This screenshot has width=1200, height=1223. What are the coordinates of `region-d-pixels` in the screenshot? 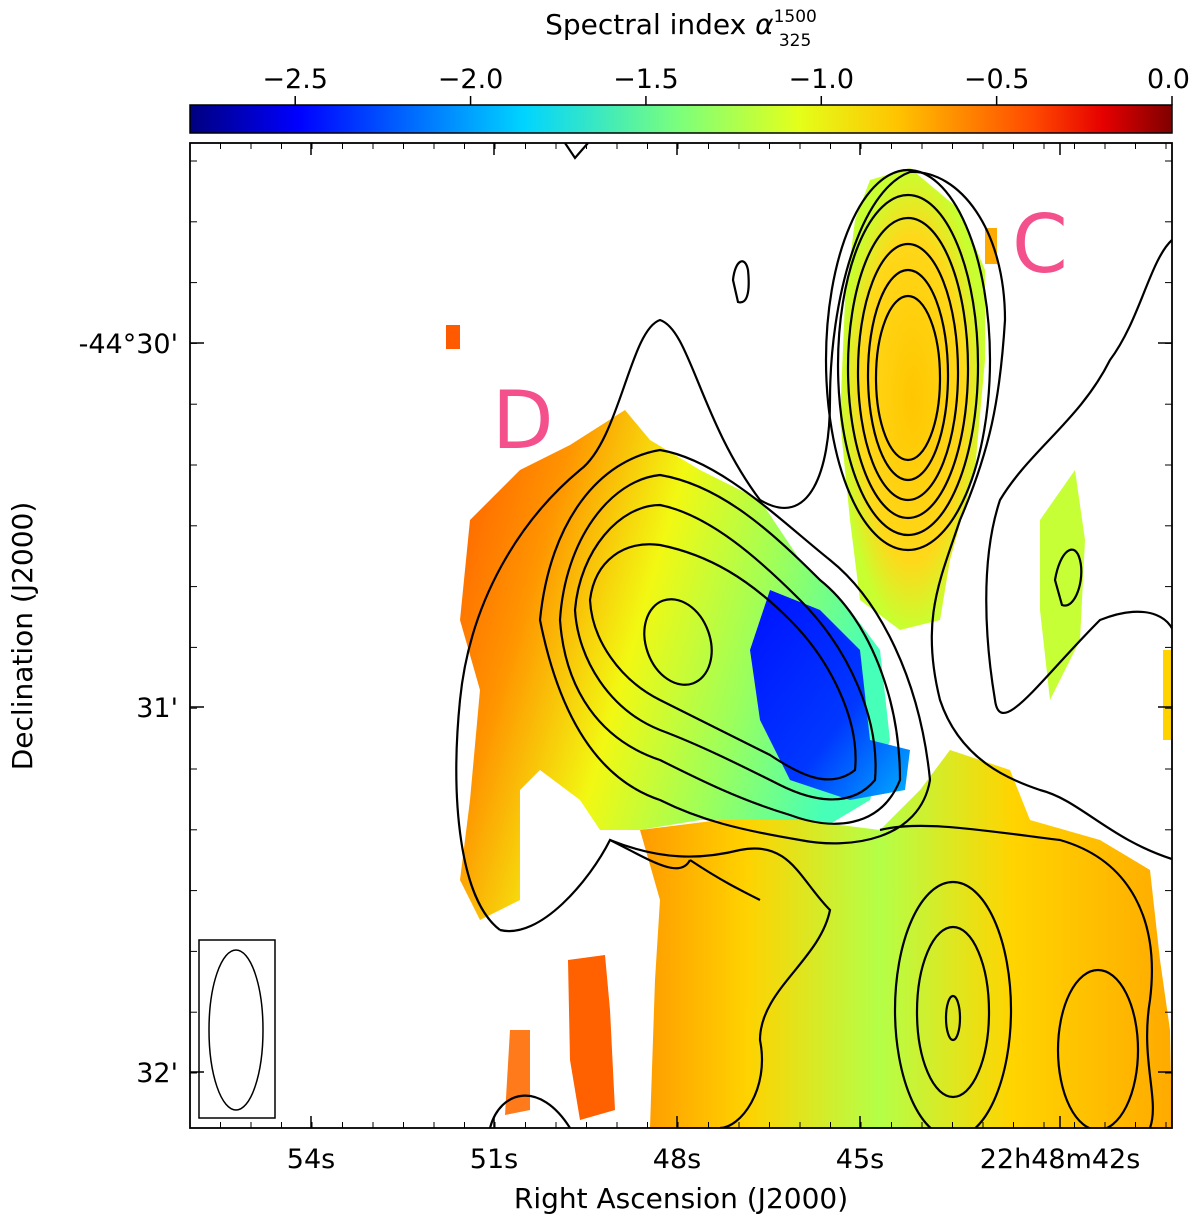 It's located at (675, 665).